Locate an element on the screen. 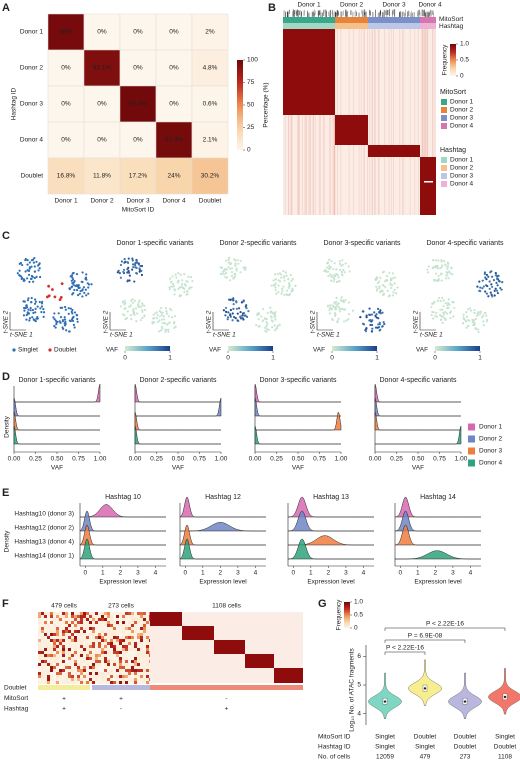 The width and height of the screenshot is (520, 770). table-cell: 273 is located at coordinates (465, 757).